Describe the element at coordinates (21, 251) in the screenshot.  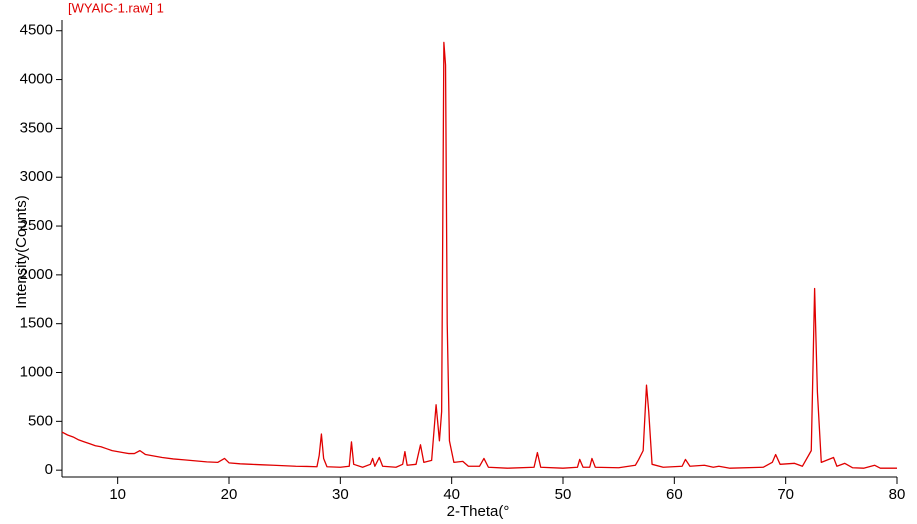
I see `y-axis-label: Intensity(Counts)` at that location.